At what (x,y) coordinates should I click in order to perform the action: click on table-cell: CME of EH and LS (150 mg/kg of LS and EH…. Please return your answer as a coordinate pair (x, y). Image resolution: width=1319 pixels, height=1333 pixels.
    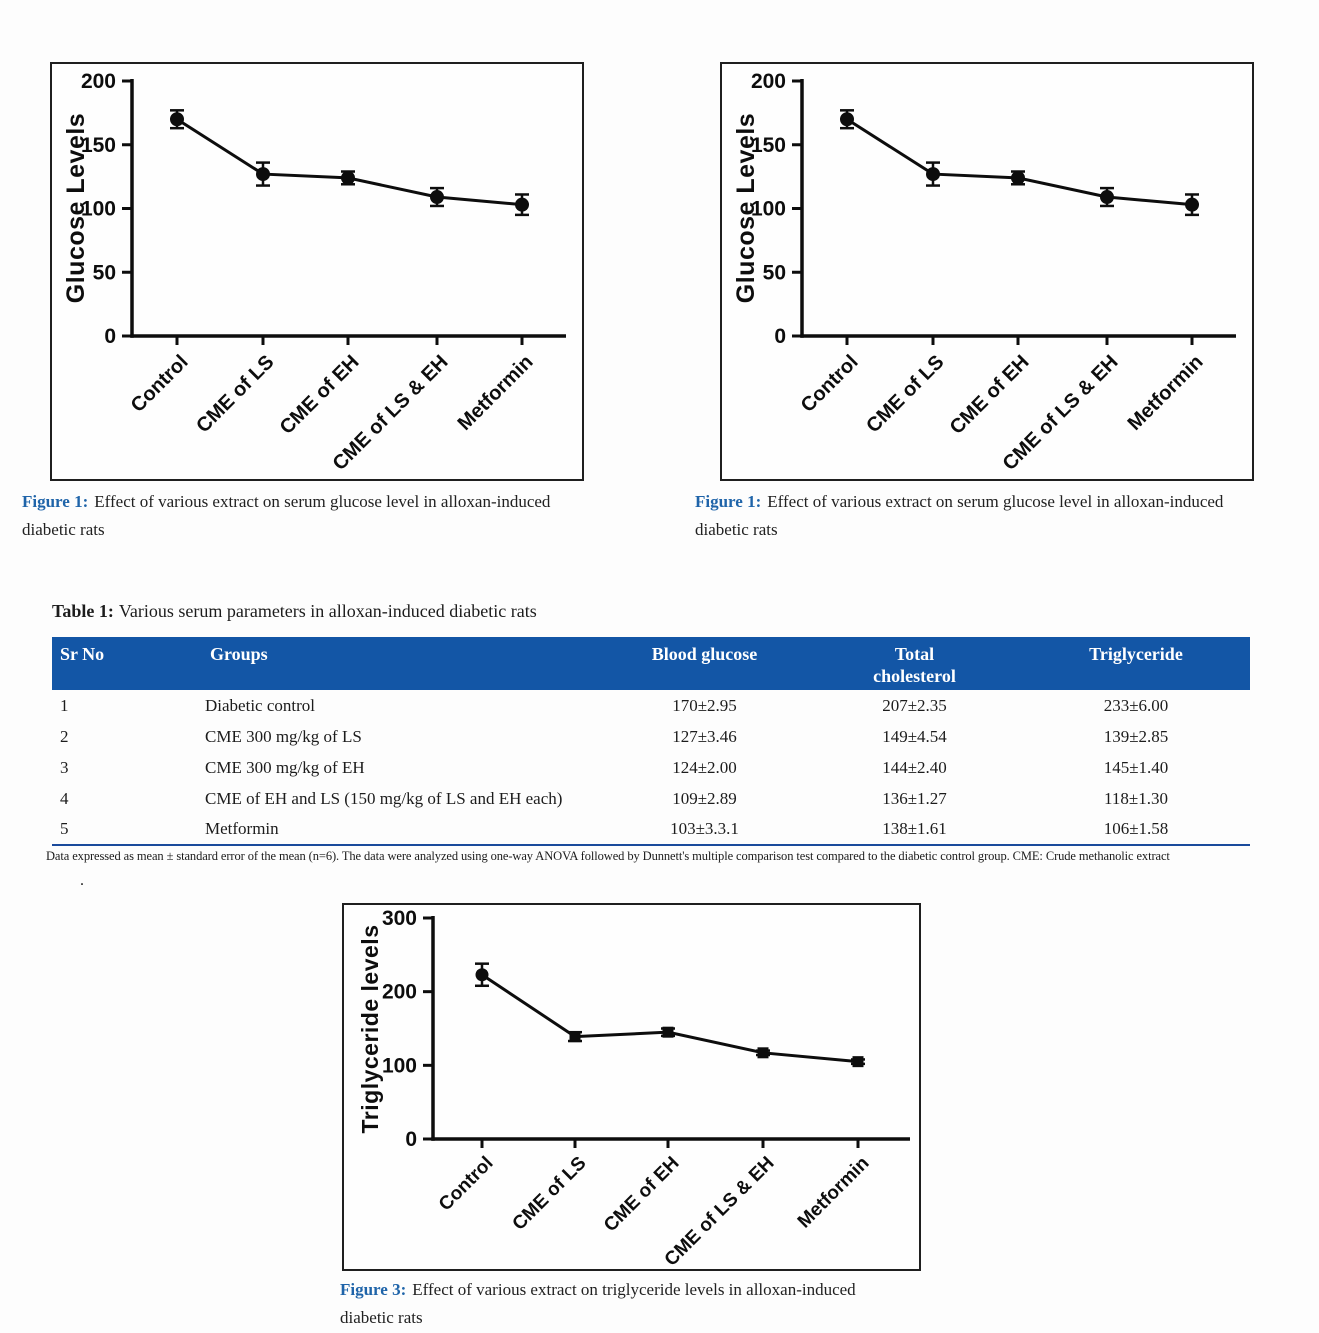
    Looking at the image, I should click on (384, 798).